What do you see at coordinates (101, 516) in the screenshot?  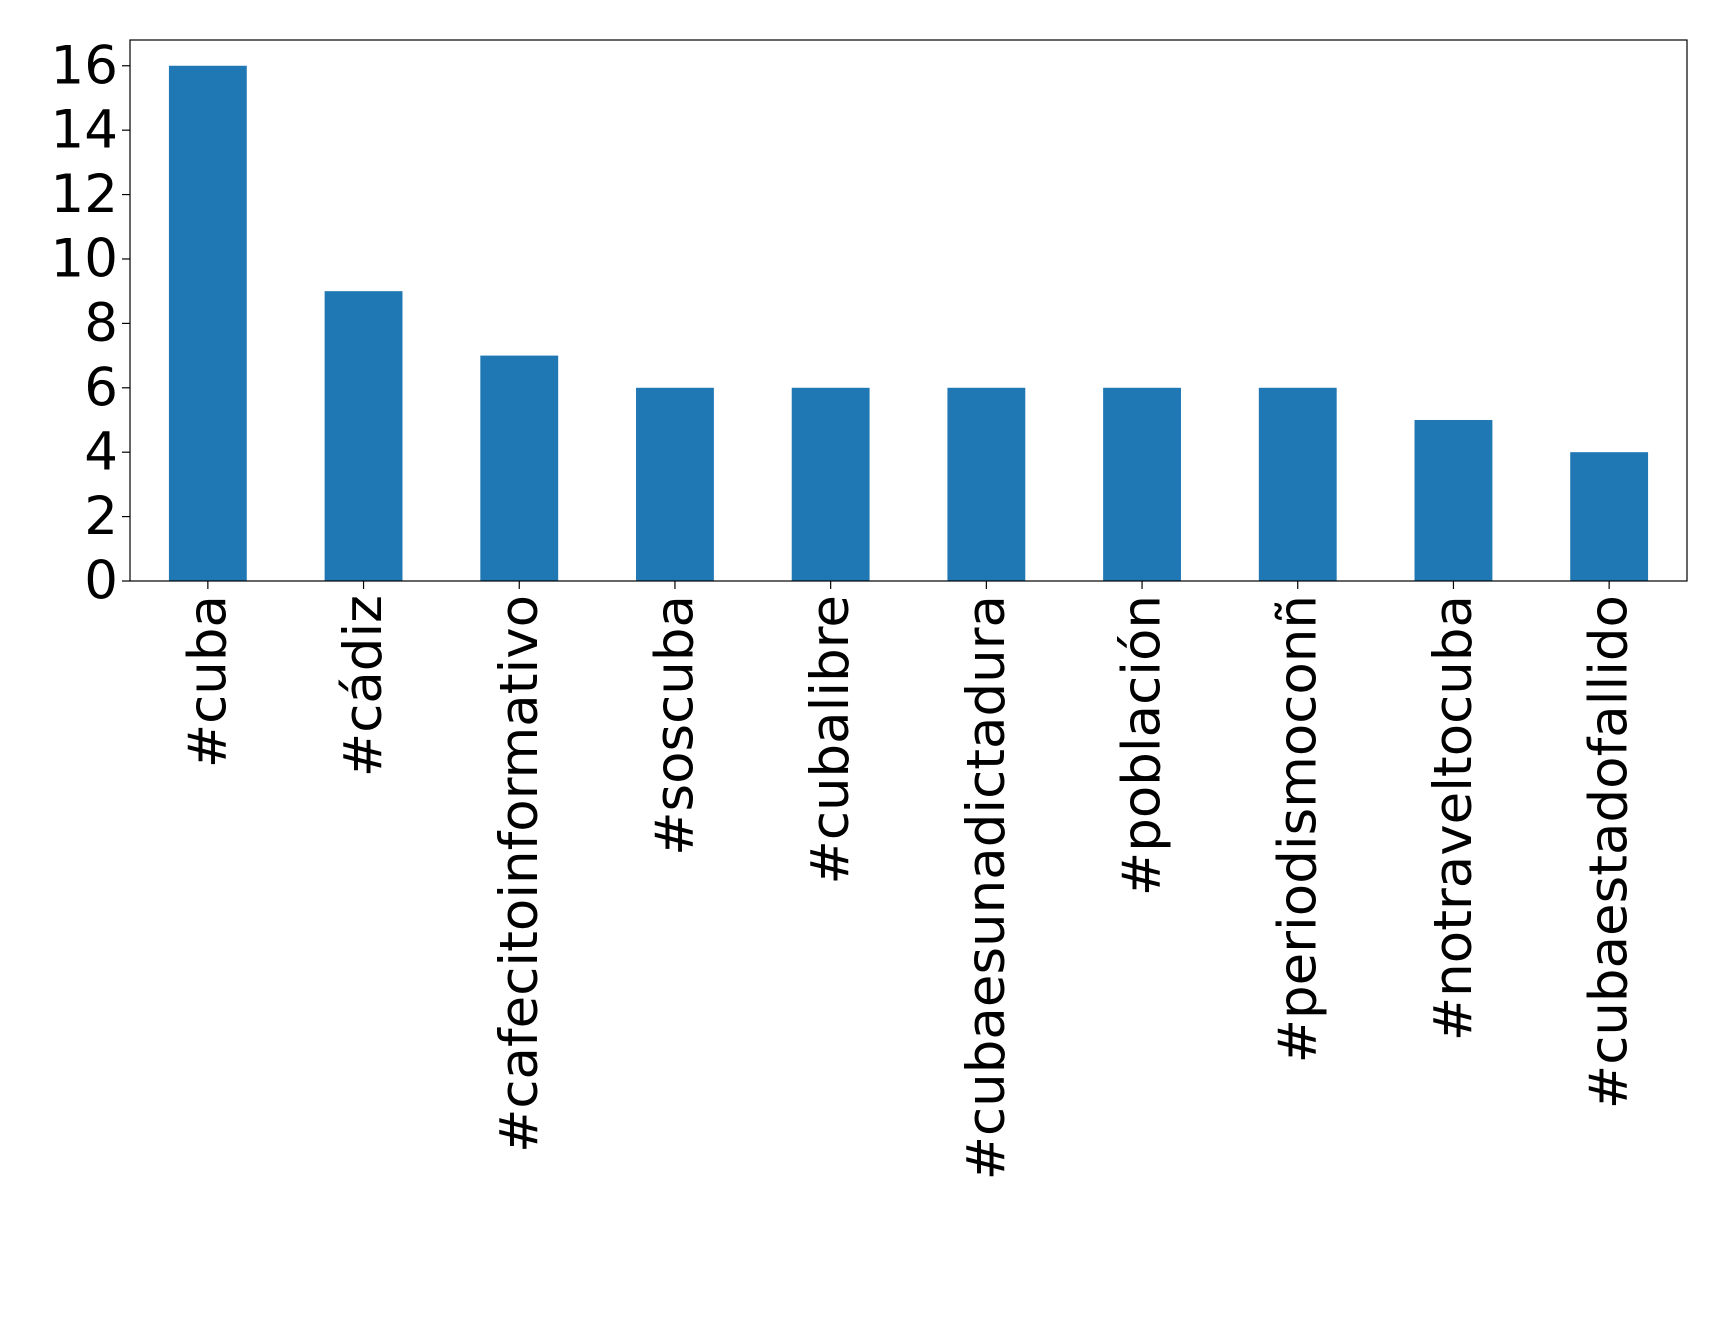 I see `y-tick-label: 2` at bounding box center [101, 516].